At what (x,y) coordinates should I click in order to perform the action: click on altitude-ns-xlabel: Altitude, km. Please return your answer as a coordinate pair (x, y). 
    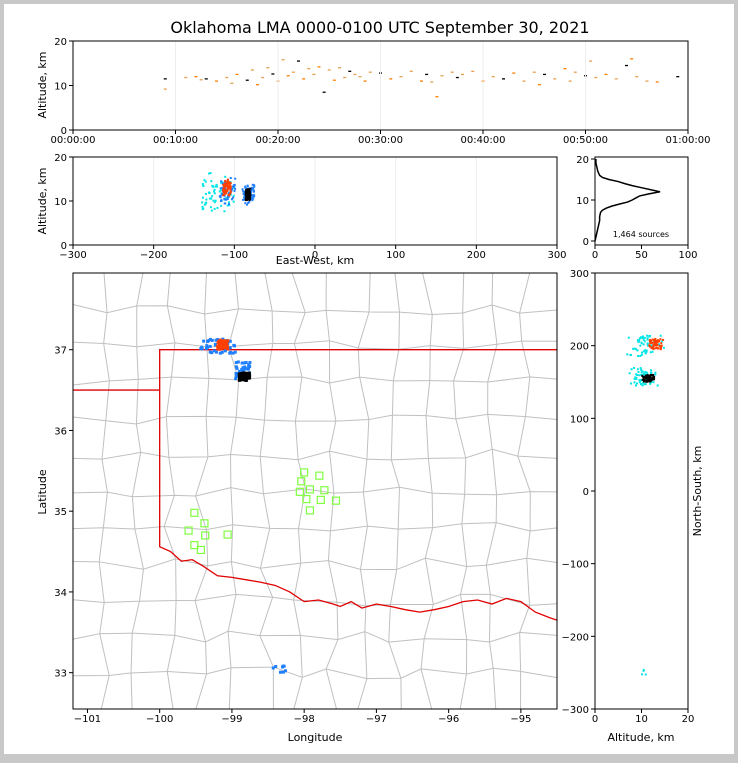
    Looking at the image, I should click on (640, 737).